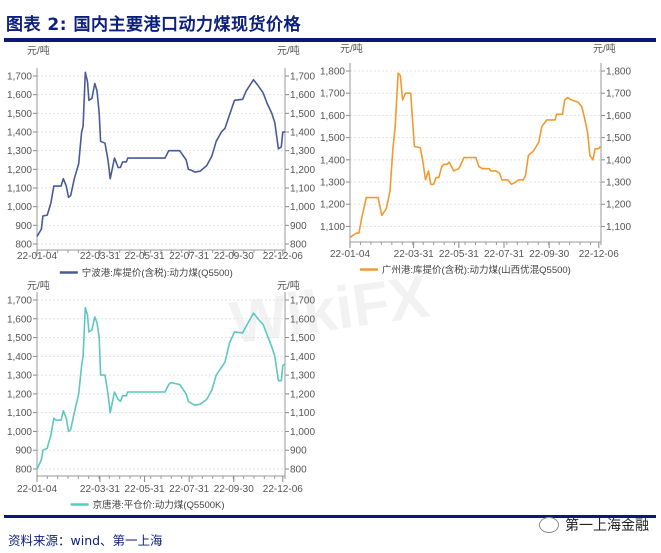 The image size is (661, 553). I want to click on wechat-icon, so click(549, 525).